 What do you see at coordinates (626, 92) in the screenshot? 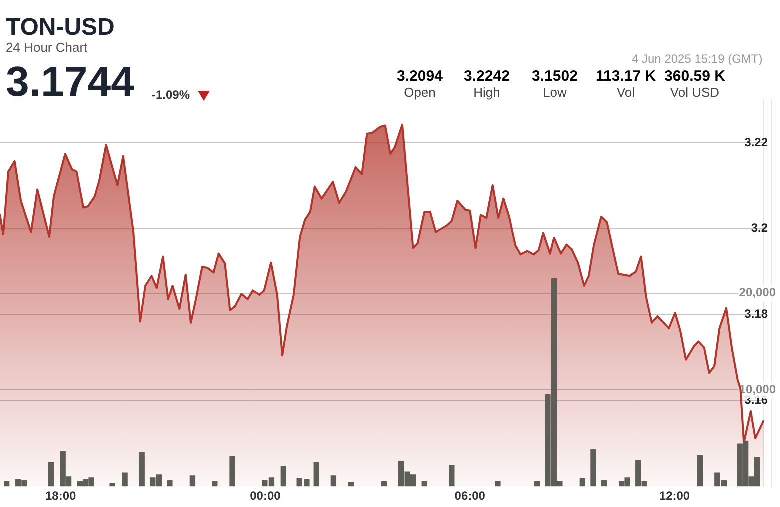
I see `text: Vol` at bounding box center [626, 92].